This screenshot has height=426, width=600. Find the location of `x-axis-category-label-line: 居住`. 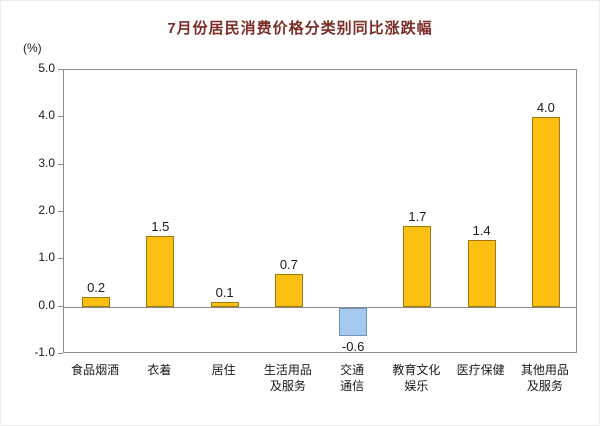

x-axis-category-label-line: 居住 is located at coordinates (223, 370).